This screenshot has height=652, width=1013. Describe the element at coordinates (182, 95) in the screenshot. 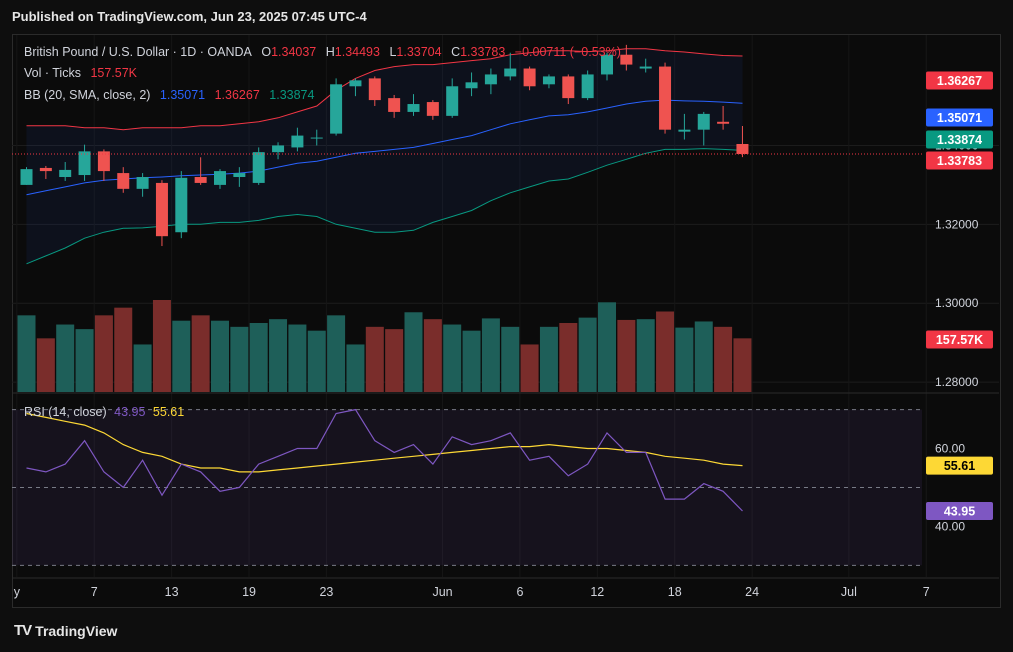

I see `legend-bb-basis: 1.35071` at that location.